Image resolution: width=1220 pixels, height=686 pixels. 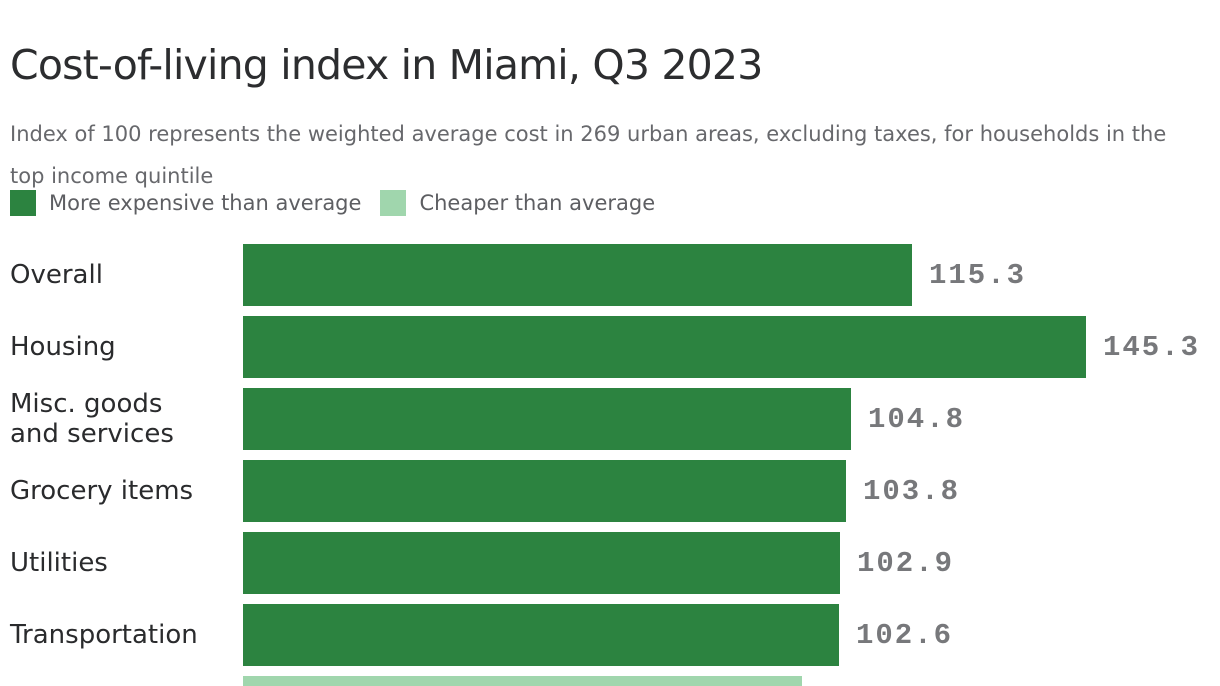 I want to click on bar-row: Grocery items 103.8, so click(x=610, y=491).